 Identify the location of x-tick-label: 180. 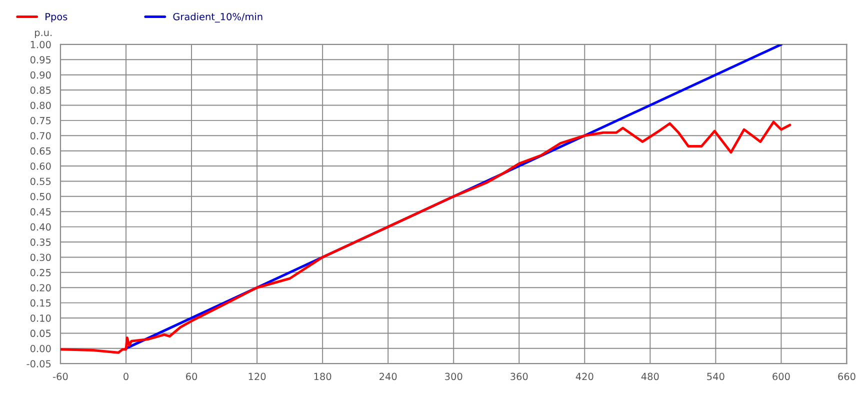
(323, 376).